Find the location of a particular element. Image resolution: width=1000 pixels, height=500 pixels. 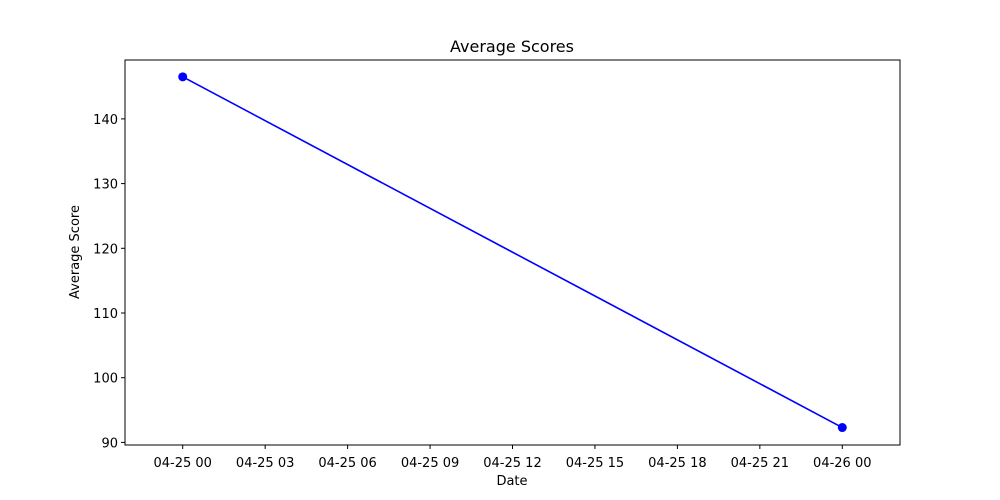

y-tick-label: 110 is located at coordinates (105, 314).